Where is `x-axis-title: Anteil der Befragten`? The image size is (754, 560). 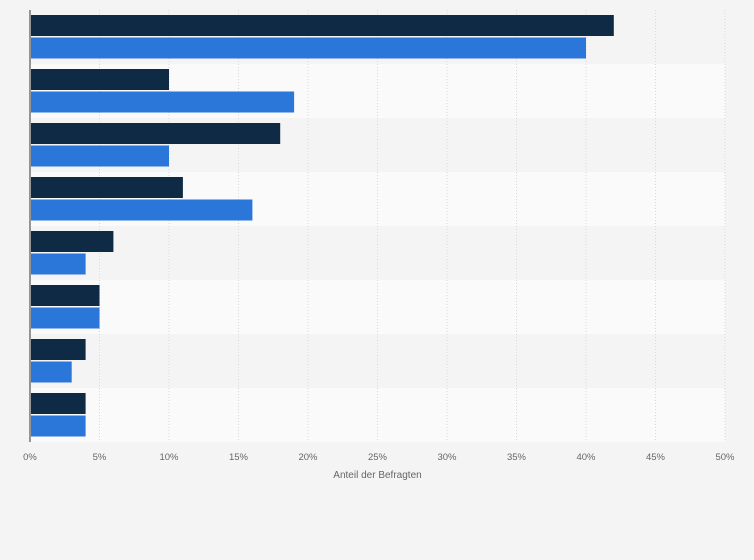 x-axis-title: Anteil der Befragten is located at coordinates (377, 475).